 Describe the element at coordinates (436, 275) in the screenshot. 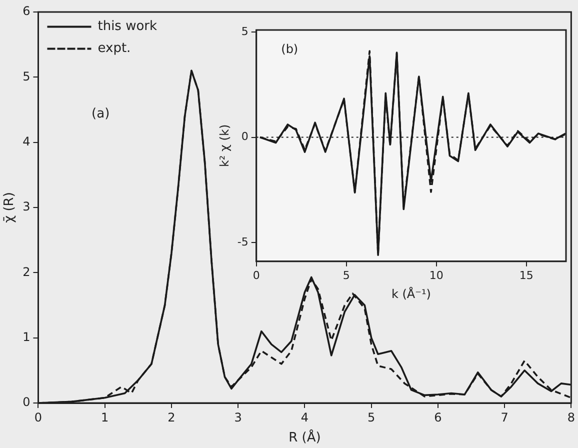

I see `x-tick-label: 10` at that location.